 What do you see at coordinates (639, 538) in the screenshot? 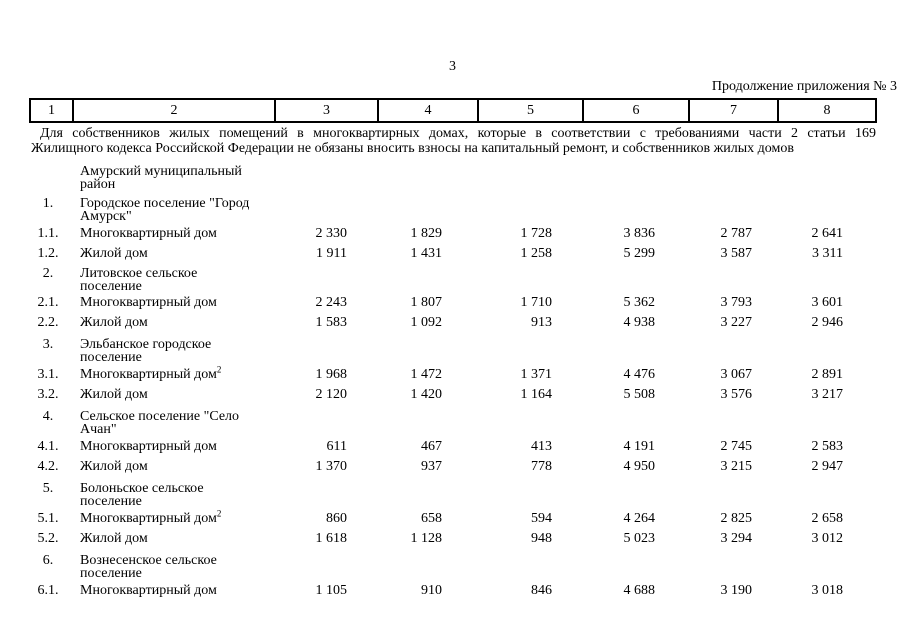
I see `value-col-6: 5 023` at bounding box center [639, 538].